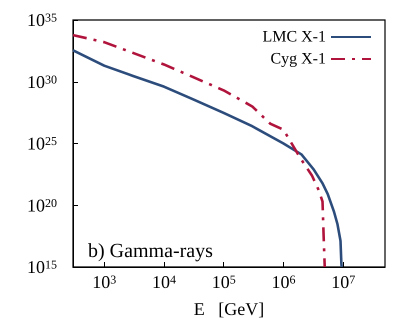  I want to click on annotation: b) Gamma-rays, so click(151, 251).